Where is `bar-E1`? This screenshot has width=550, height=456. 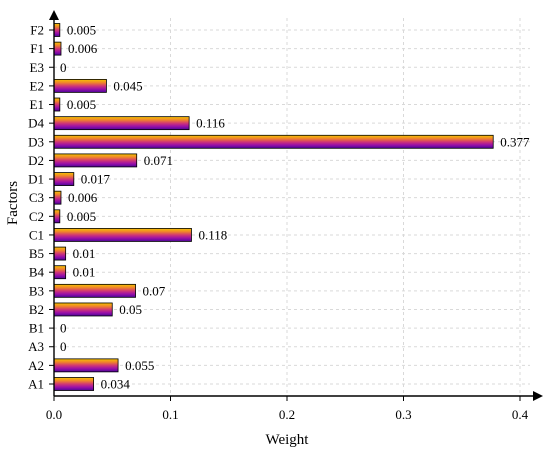
bar-E1 is located at coordinates (57, 104).